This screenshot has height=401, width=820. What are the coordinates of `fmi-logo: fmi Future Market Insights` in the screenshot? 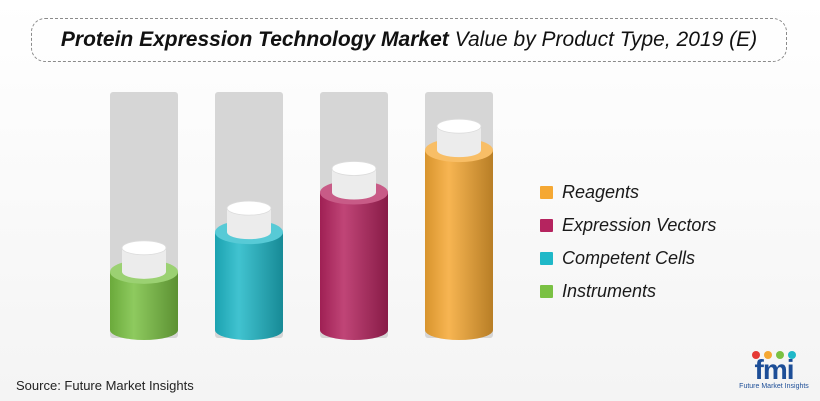 It's located at (774, 371).